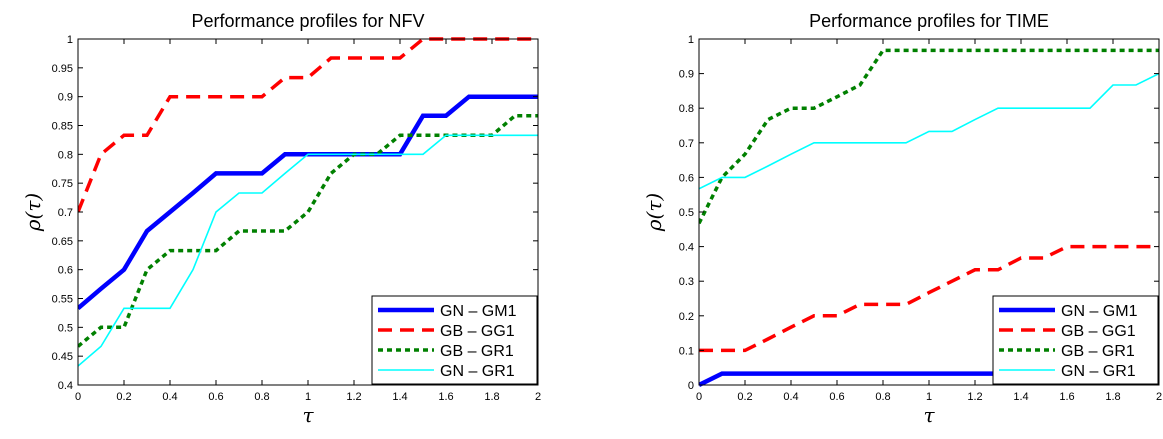 This screenshot has width=1163, height=439. I want to click on y-tick-label: 0.75, so click(62, 184).